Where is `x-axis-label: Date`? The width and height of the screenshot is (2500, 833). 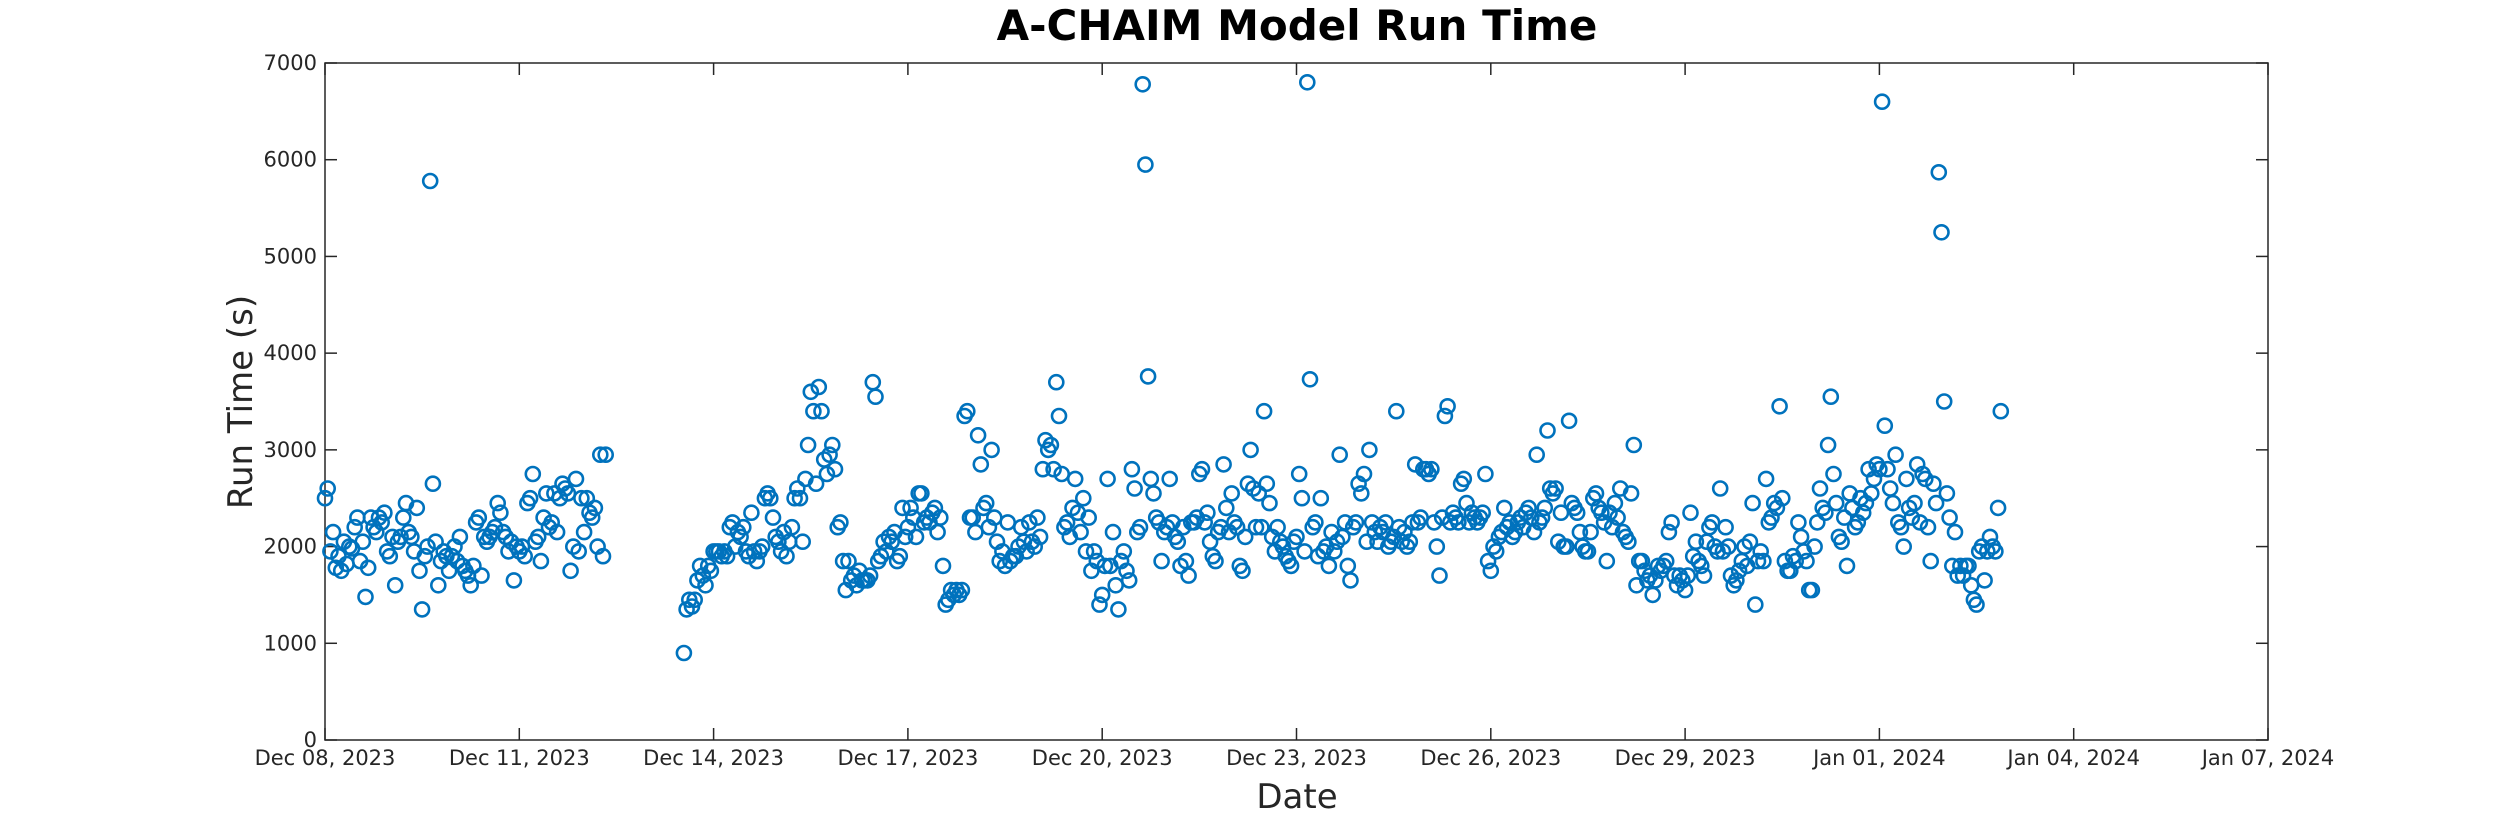
x-axis-label: Date is located at coordinates (1296, 797).